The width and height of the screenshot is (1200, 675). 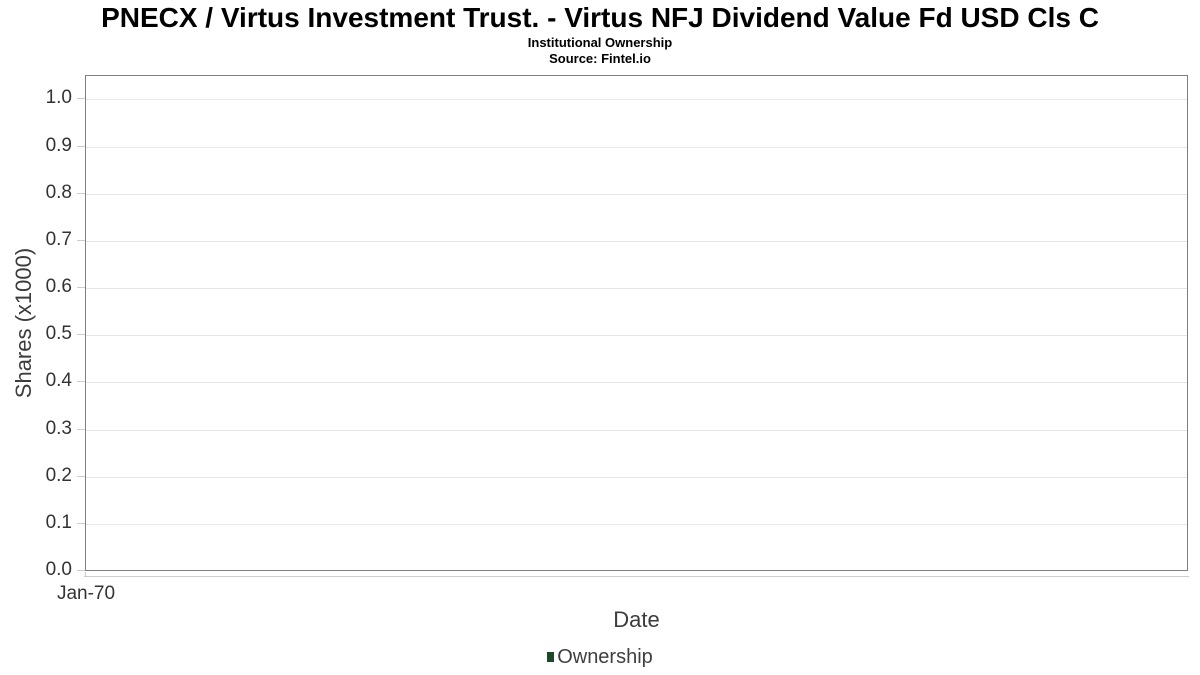 I want to click on x-axis-tick, so click(x=85, y=574).